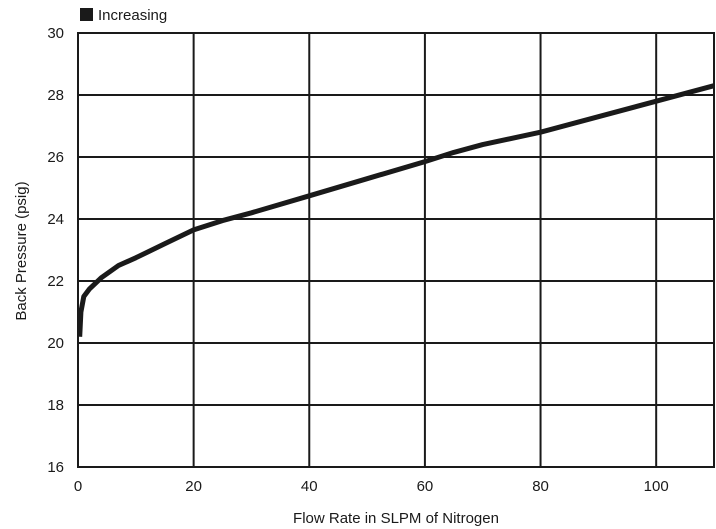 The width and height of the screenshot is (716, 529). Describe the element at coordinates (55, 95) in the screenshot. I see `y-tick-label: 28` at that location.